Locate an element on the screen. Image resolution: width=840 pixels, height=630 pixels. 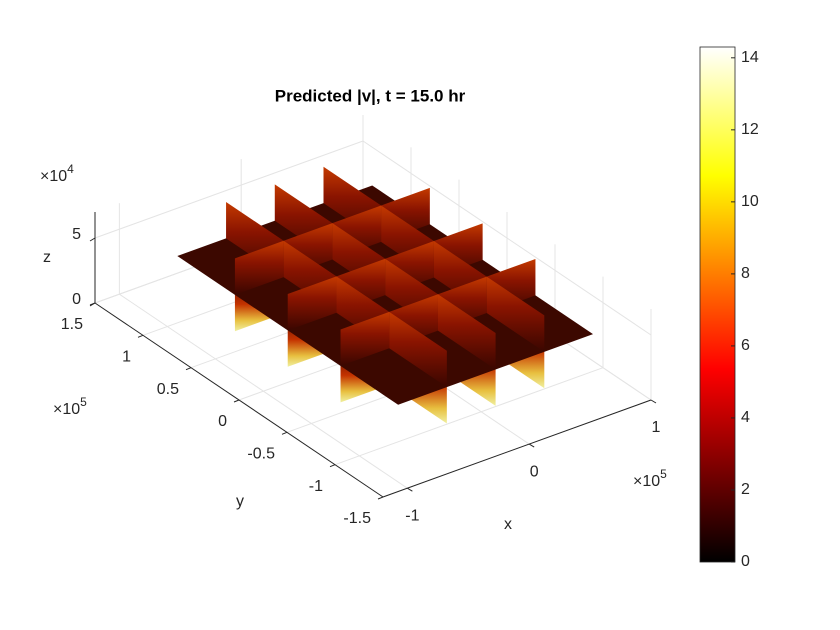
xexponent-base: ×10 is located at coordinates (646, 481).